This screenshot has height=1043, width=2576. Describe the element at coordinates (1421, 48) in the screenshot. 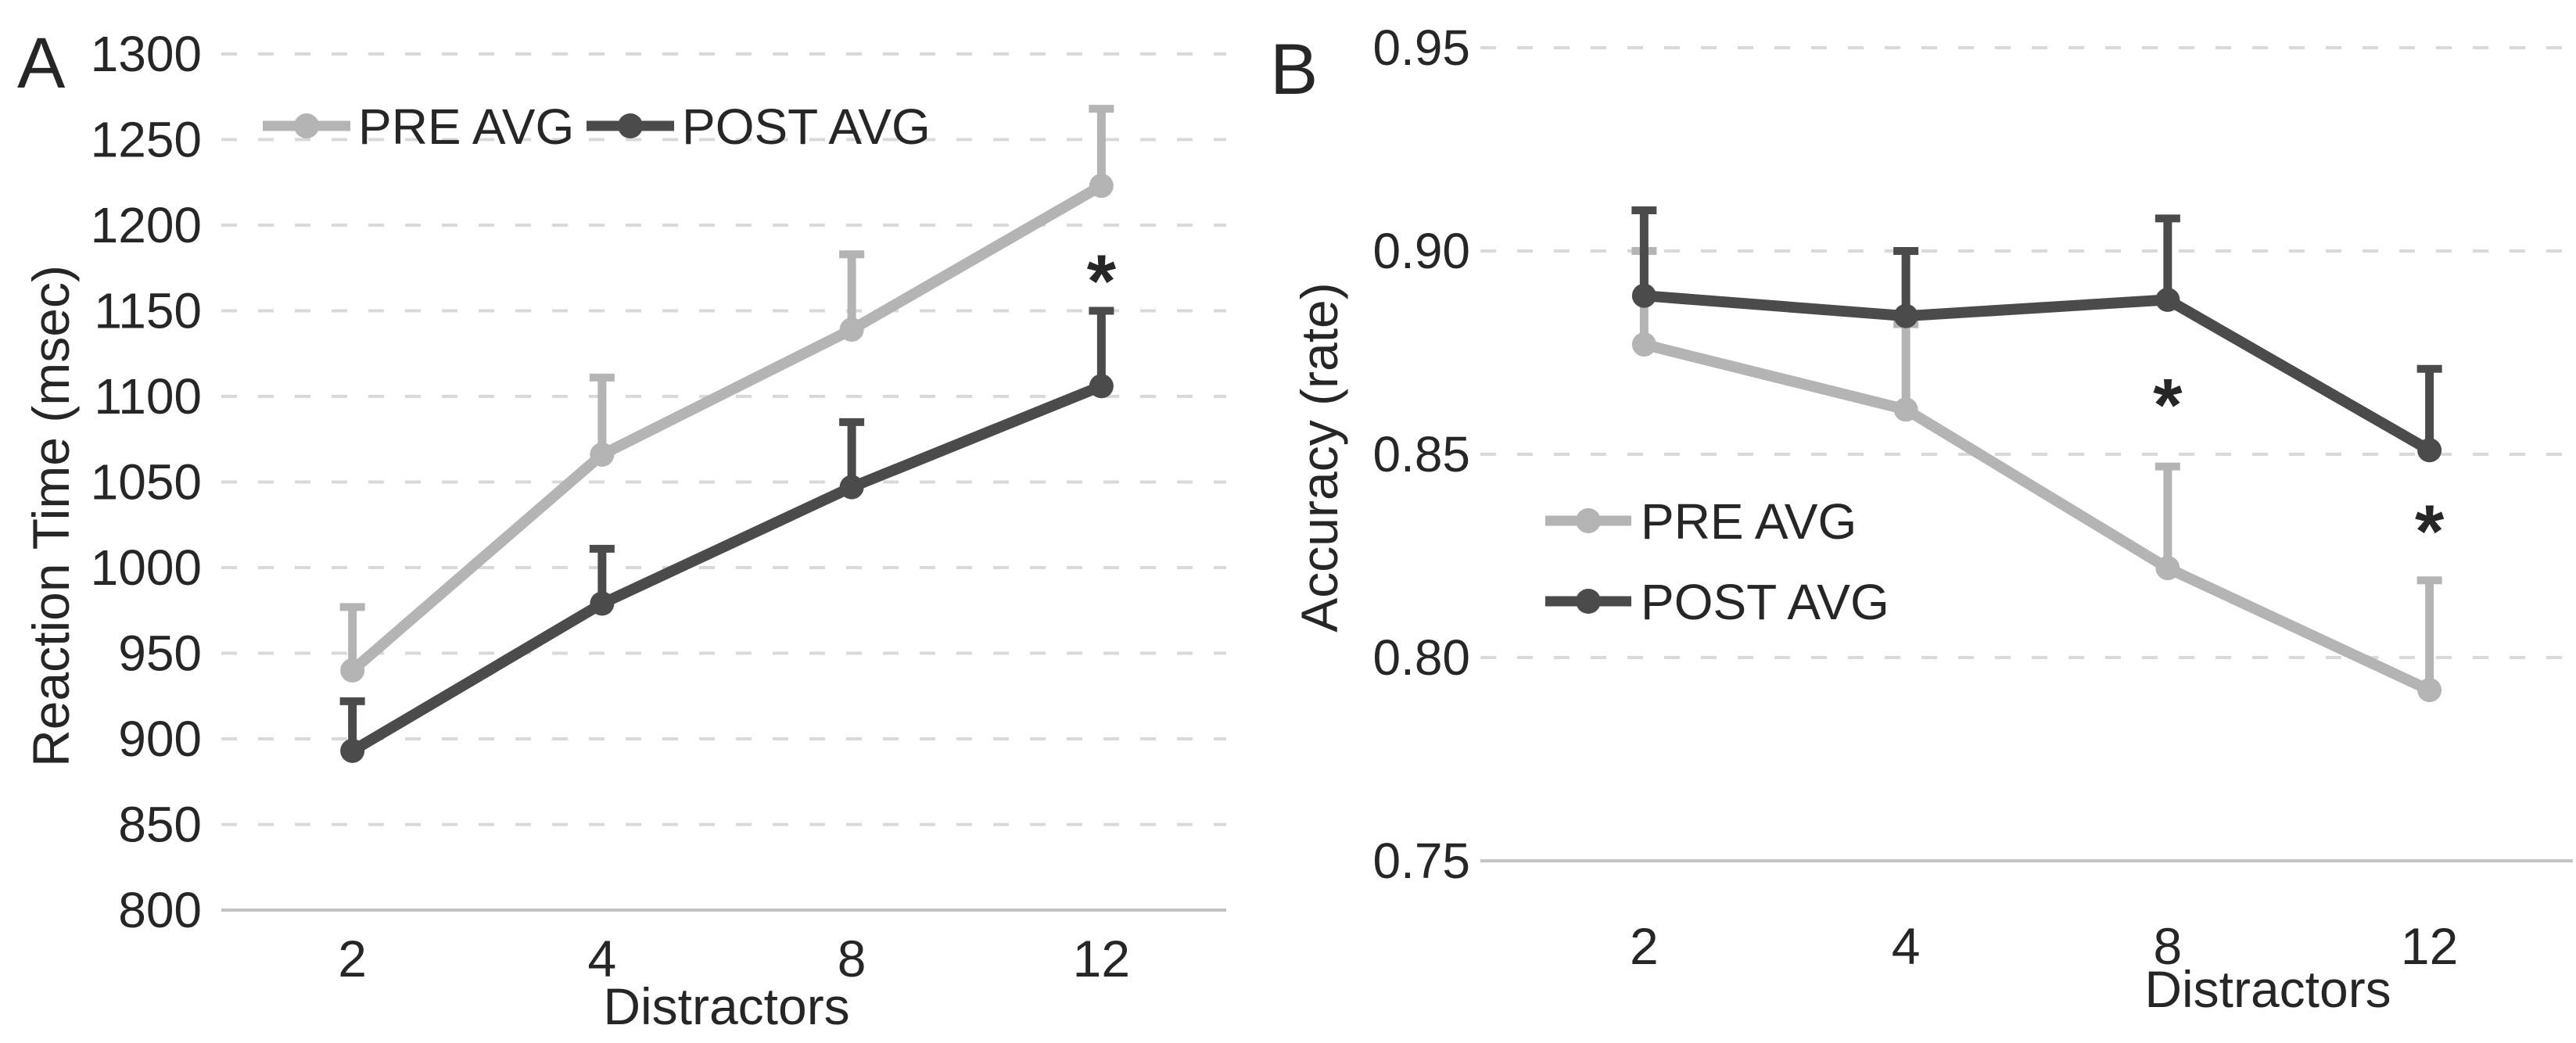

I see `y-tick-label: 0.95` at that location.